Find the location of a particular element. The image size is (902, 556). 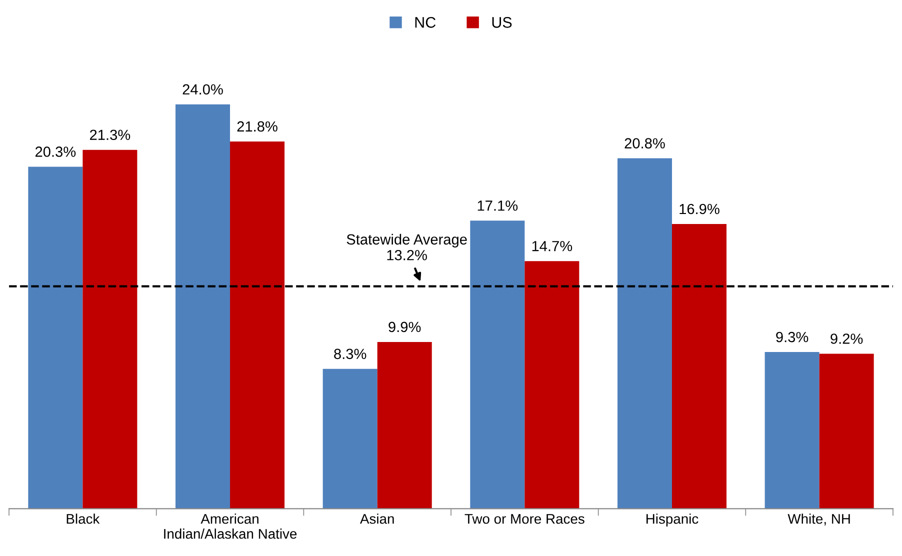

data-label: 9.2% is located at coordinates (846, 339).